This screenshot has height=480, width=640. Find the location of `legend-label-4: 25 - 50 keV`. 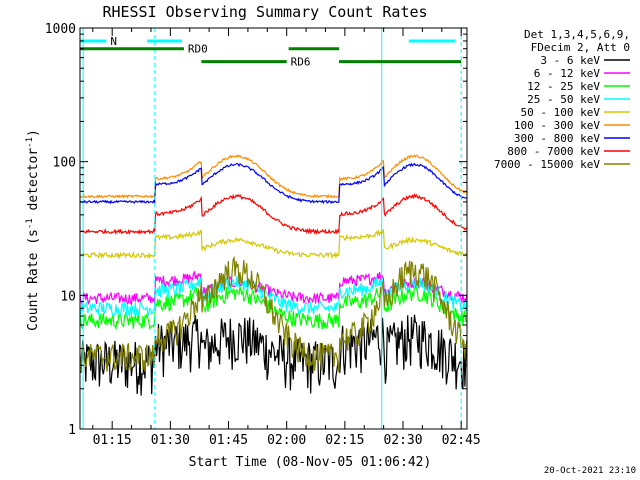

legend-label-4: 25 - 50 keV is located at coordinates (563, 99).